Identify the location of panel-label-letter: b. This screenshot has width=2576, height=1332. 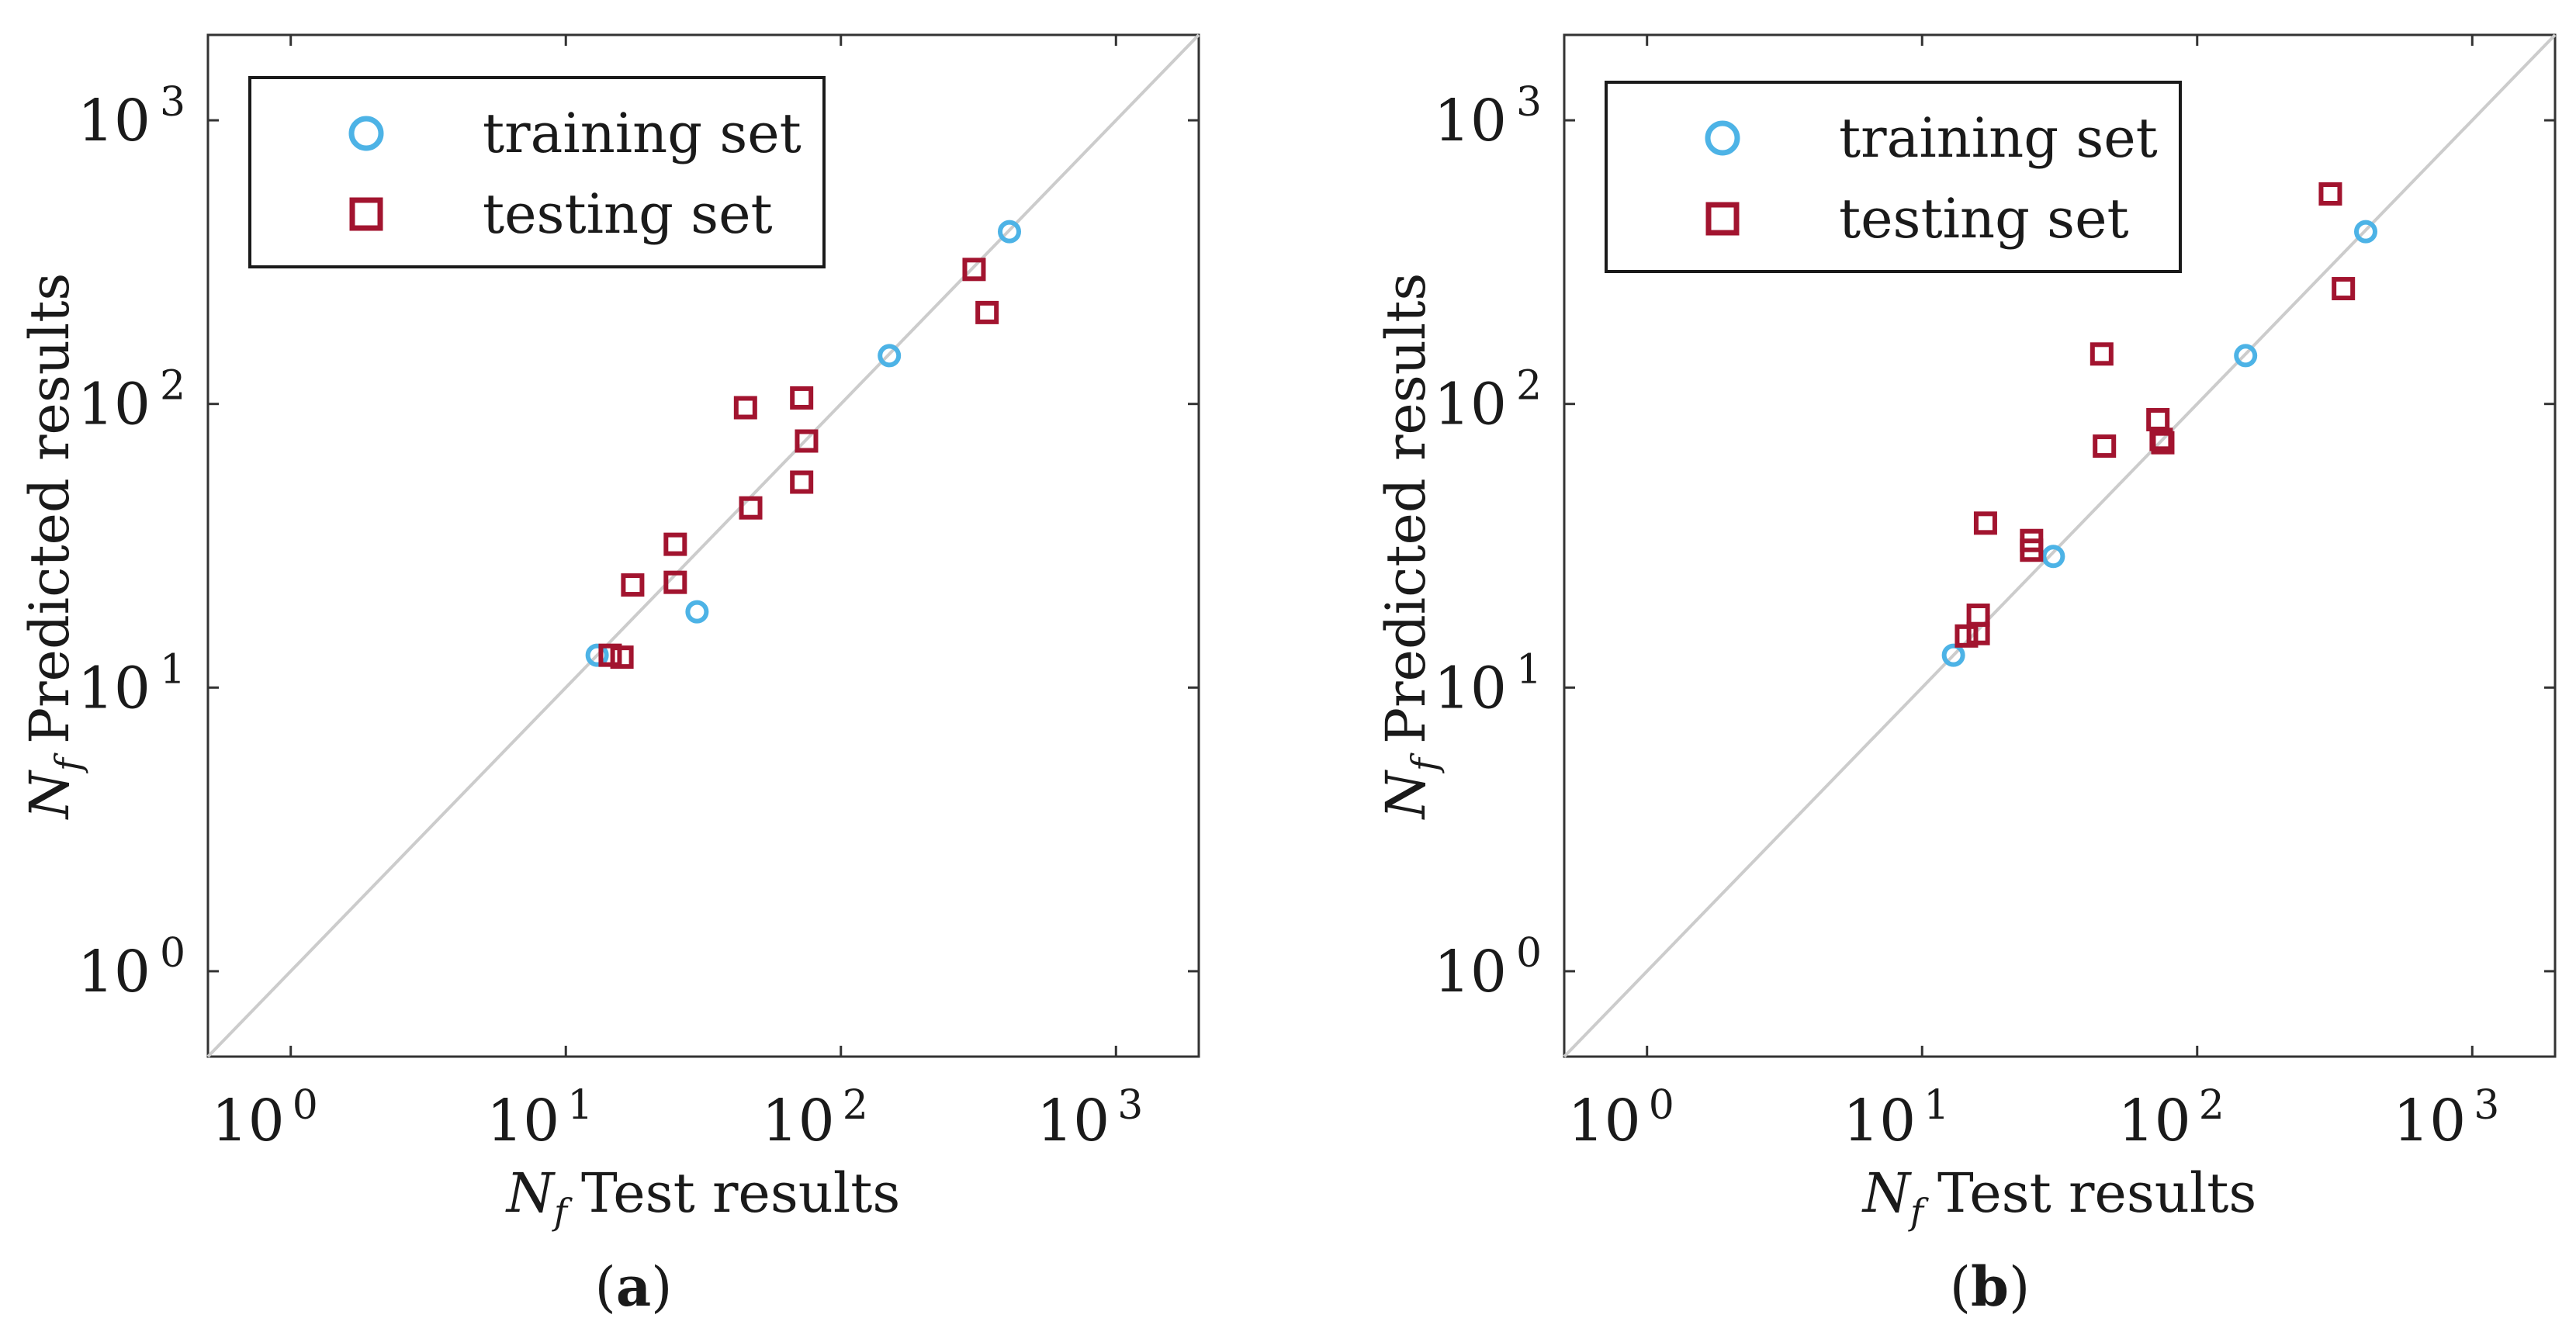
(1990, 1286).